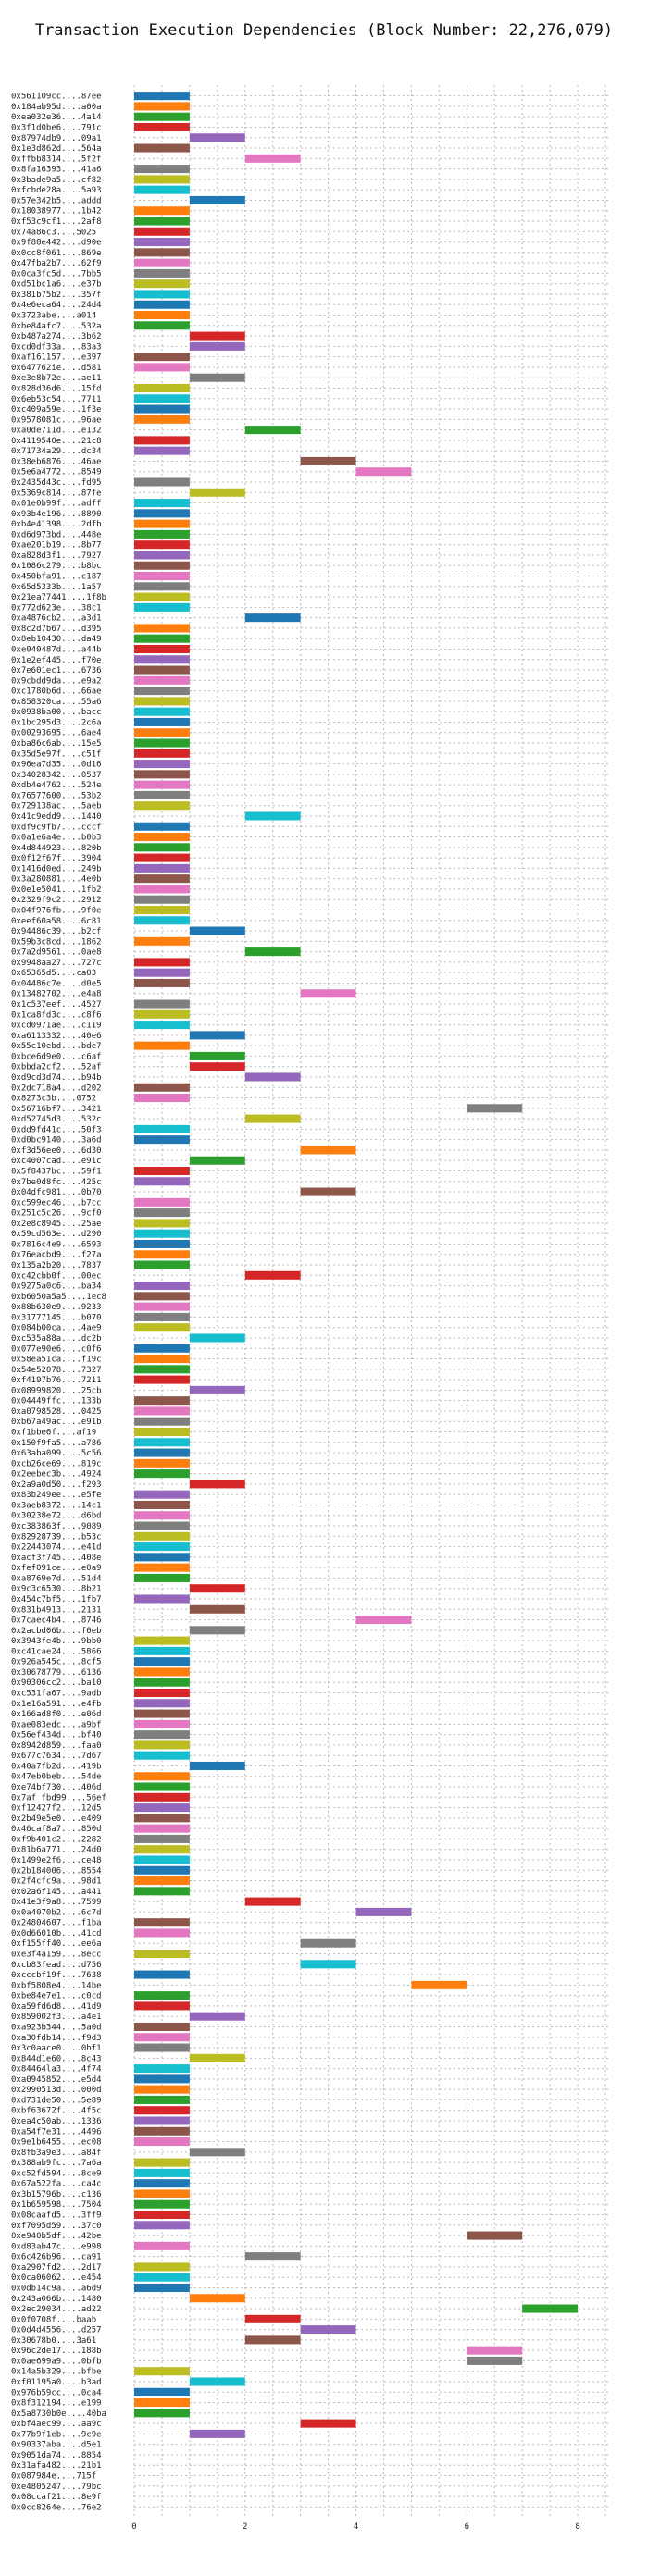  Describe the element at coordinates (56, 1224) in the screenshot. I see `y-tick-label: 0x2e8c8945....25ae` at that location.